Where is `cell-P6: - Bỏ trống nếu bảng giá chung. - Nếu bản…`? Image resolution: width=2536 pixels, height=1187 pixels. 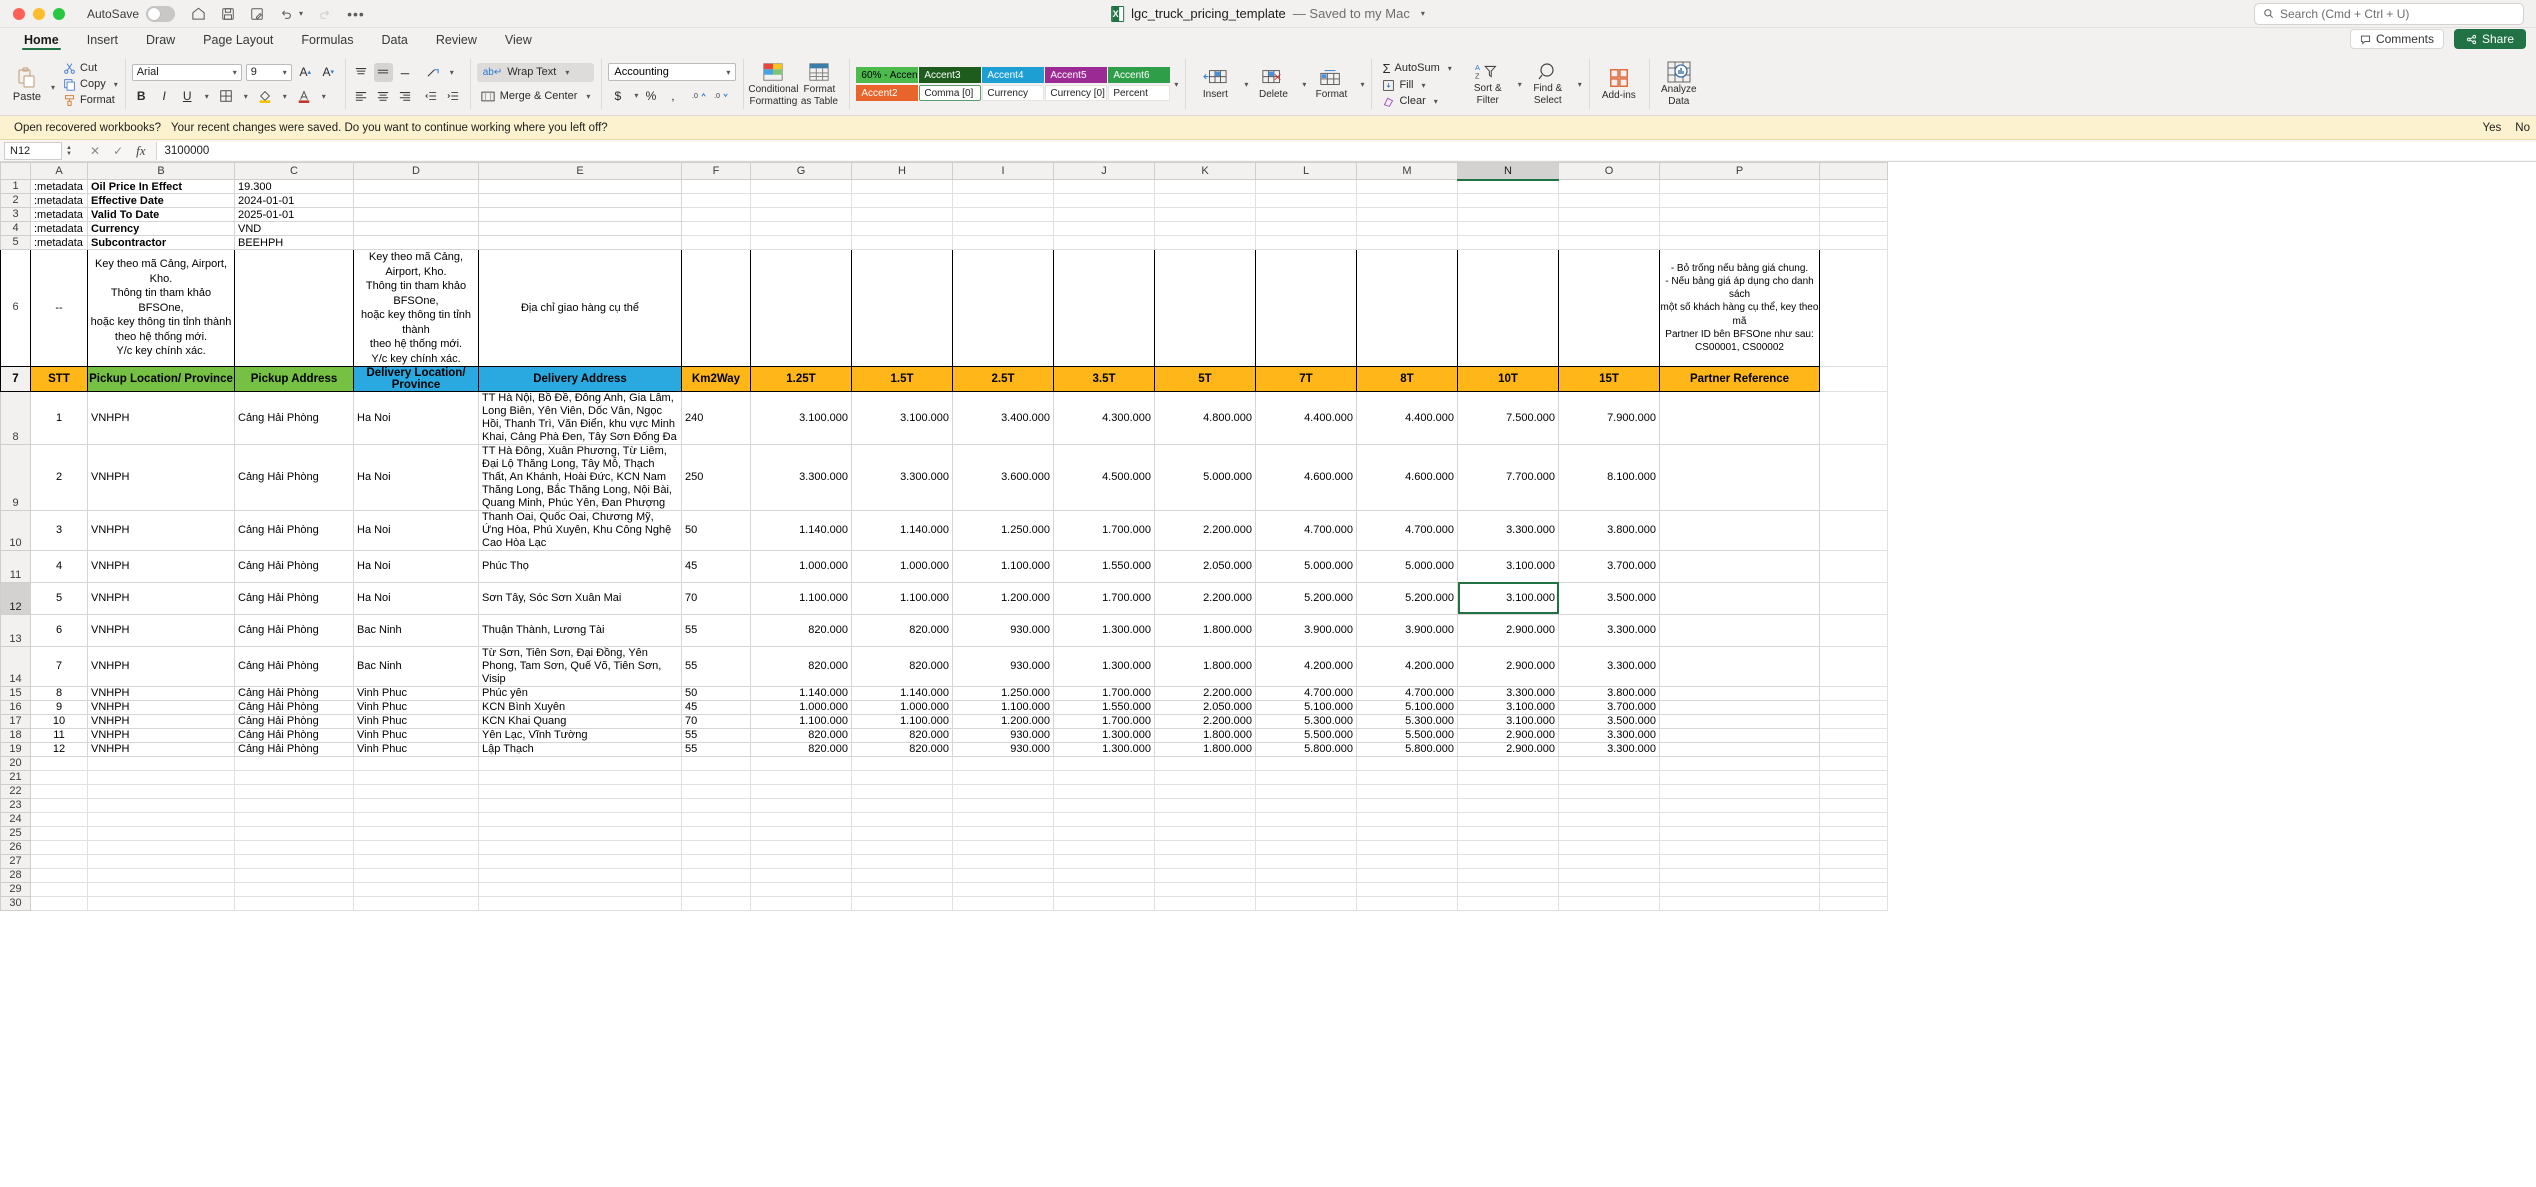
cell-P6: - Bỏ trống nếu bảng giá chung. - Nếu bản… is located at coordinates (1739, 308).